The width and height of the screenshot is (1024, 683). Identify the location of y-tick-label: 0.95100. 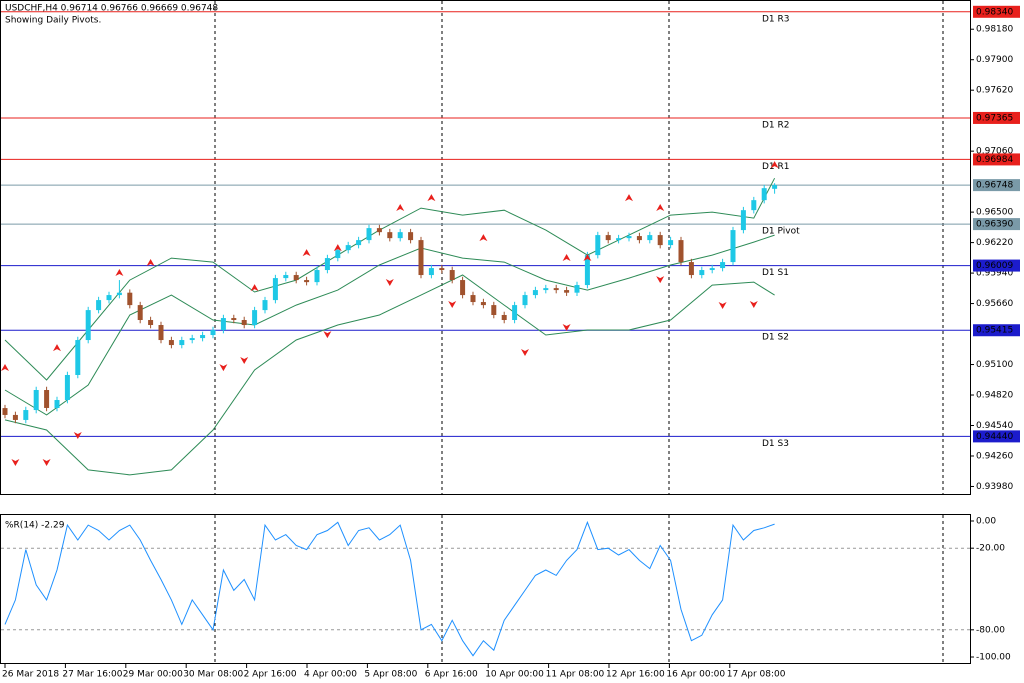
(994, 365).